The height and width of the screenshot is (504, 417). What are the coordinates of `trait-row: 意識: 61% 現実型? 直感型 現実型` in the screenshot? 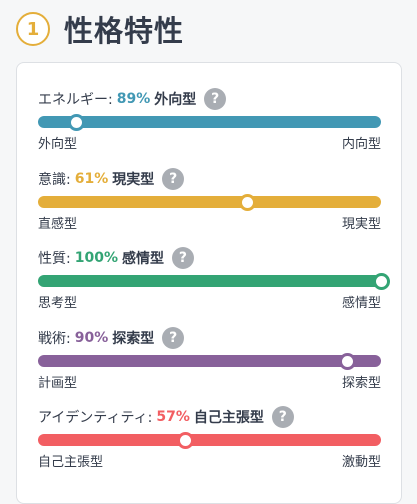 It's located at (209, 199).